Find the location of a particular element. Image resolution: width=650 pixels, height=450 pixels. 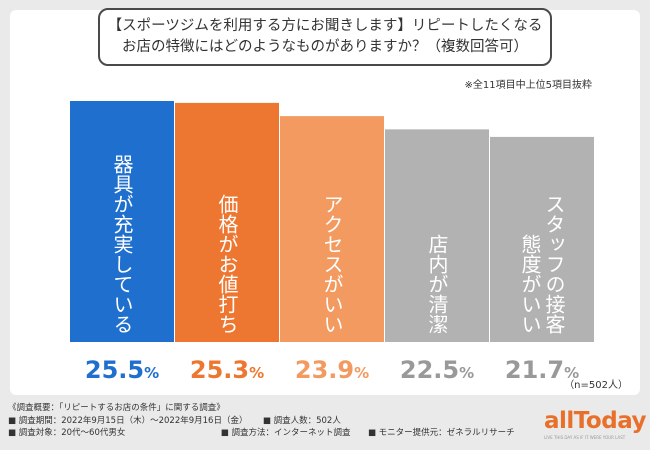

survey-period: ■ 調査期間：2022年9月15日（木）〜2022年9月16日（金） is located at coordinates (128, 420).